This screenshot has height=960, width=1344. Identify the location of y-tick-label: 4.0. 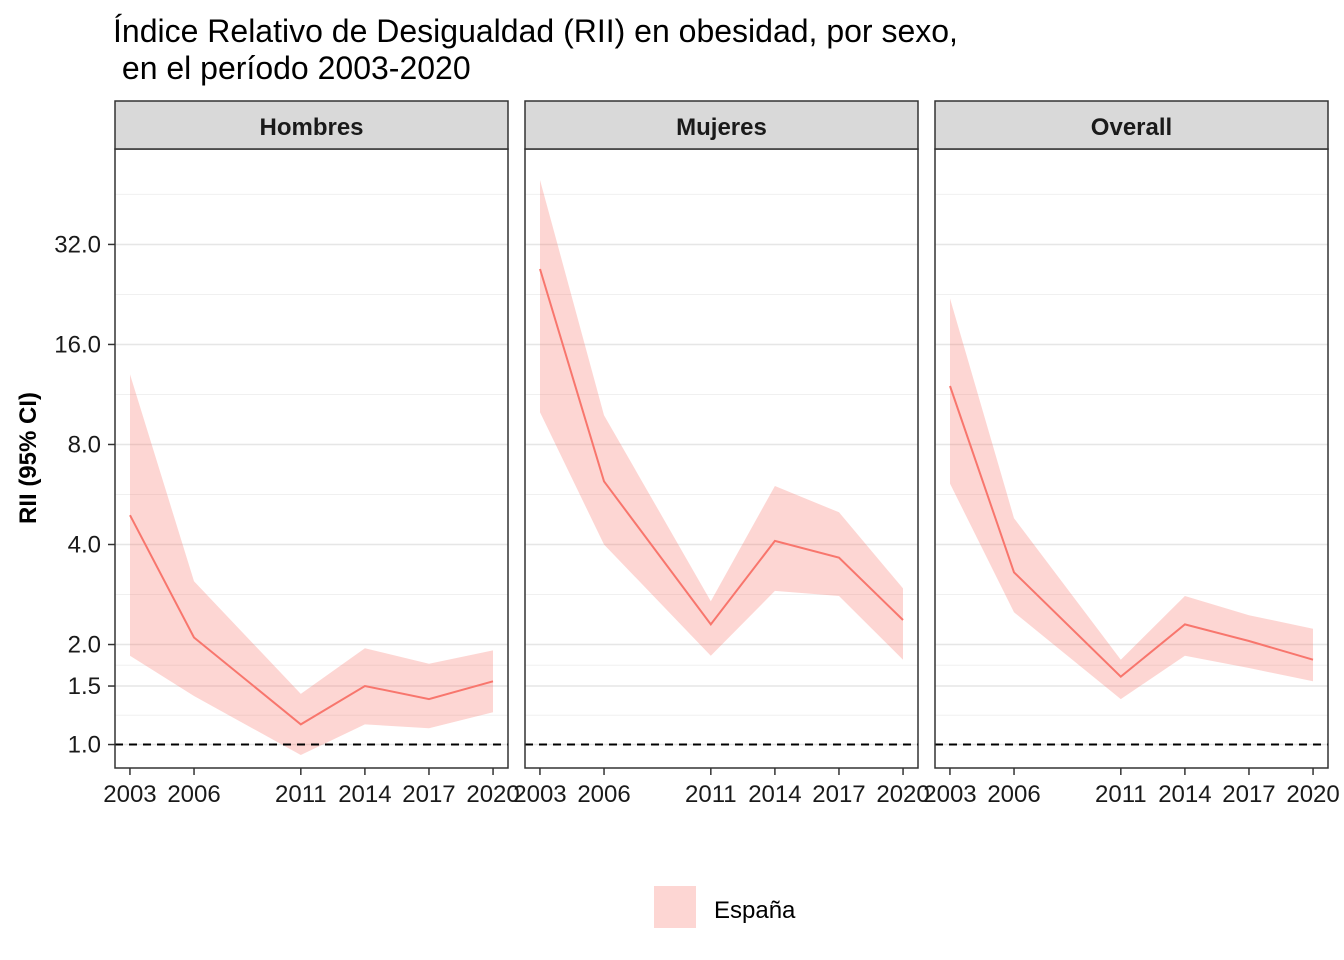
(84, 545).